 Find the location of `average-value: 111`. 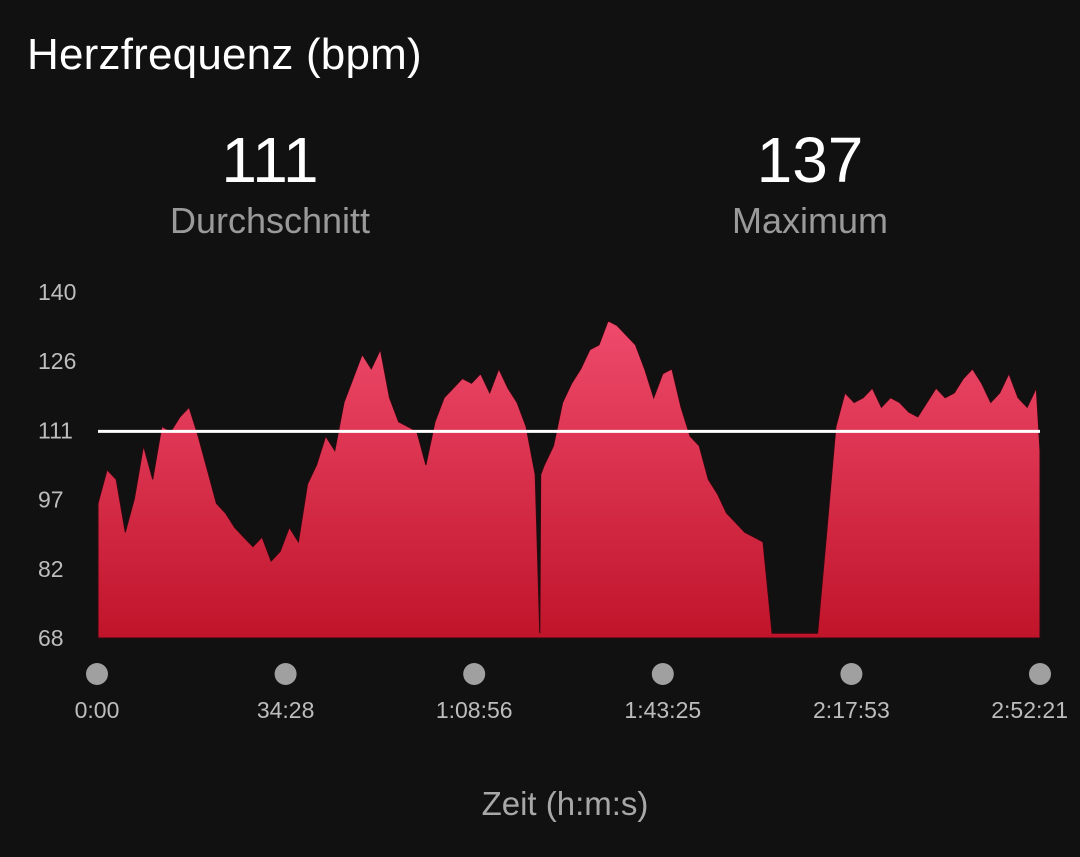

average-value: 111 is located at coordinates (270, 160).